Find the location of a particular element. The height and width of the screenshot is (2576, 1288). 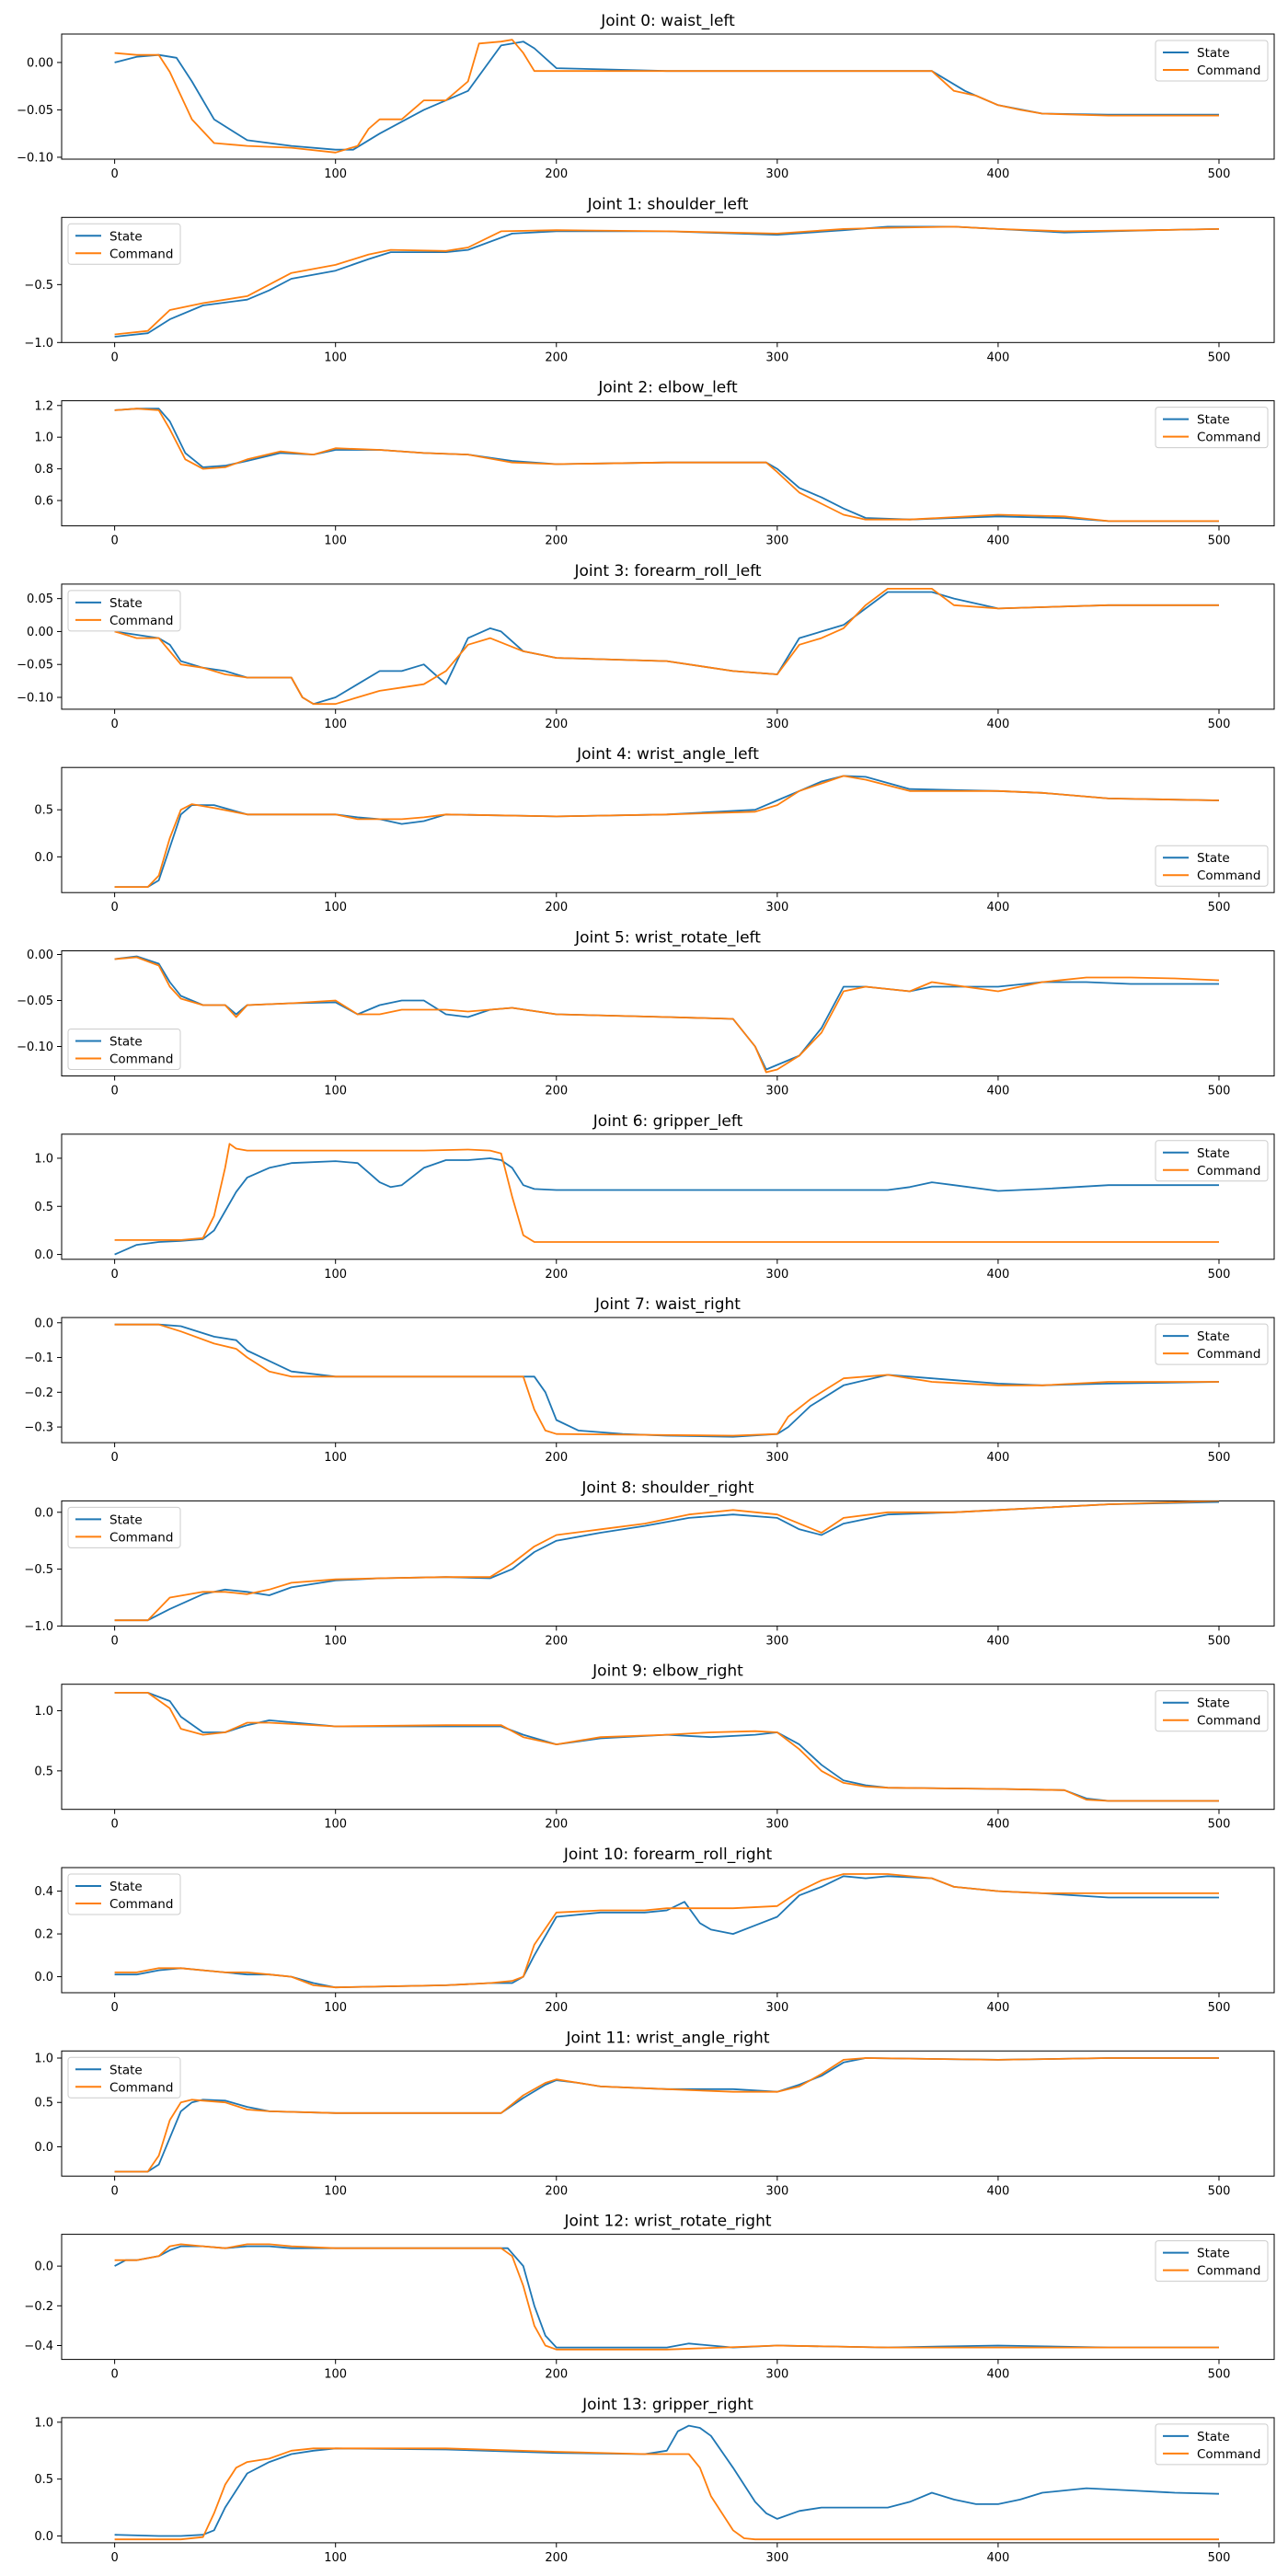

plot-title: Joint 12: wrist_rotate_right is located at coordinates (667, 2222).